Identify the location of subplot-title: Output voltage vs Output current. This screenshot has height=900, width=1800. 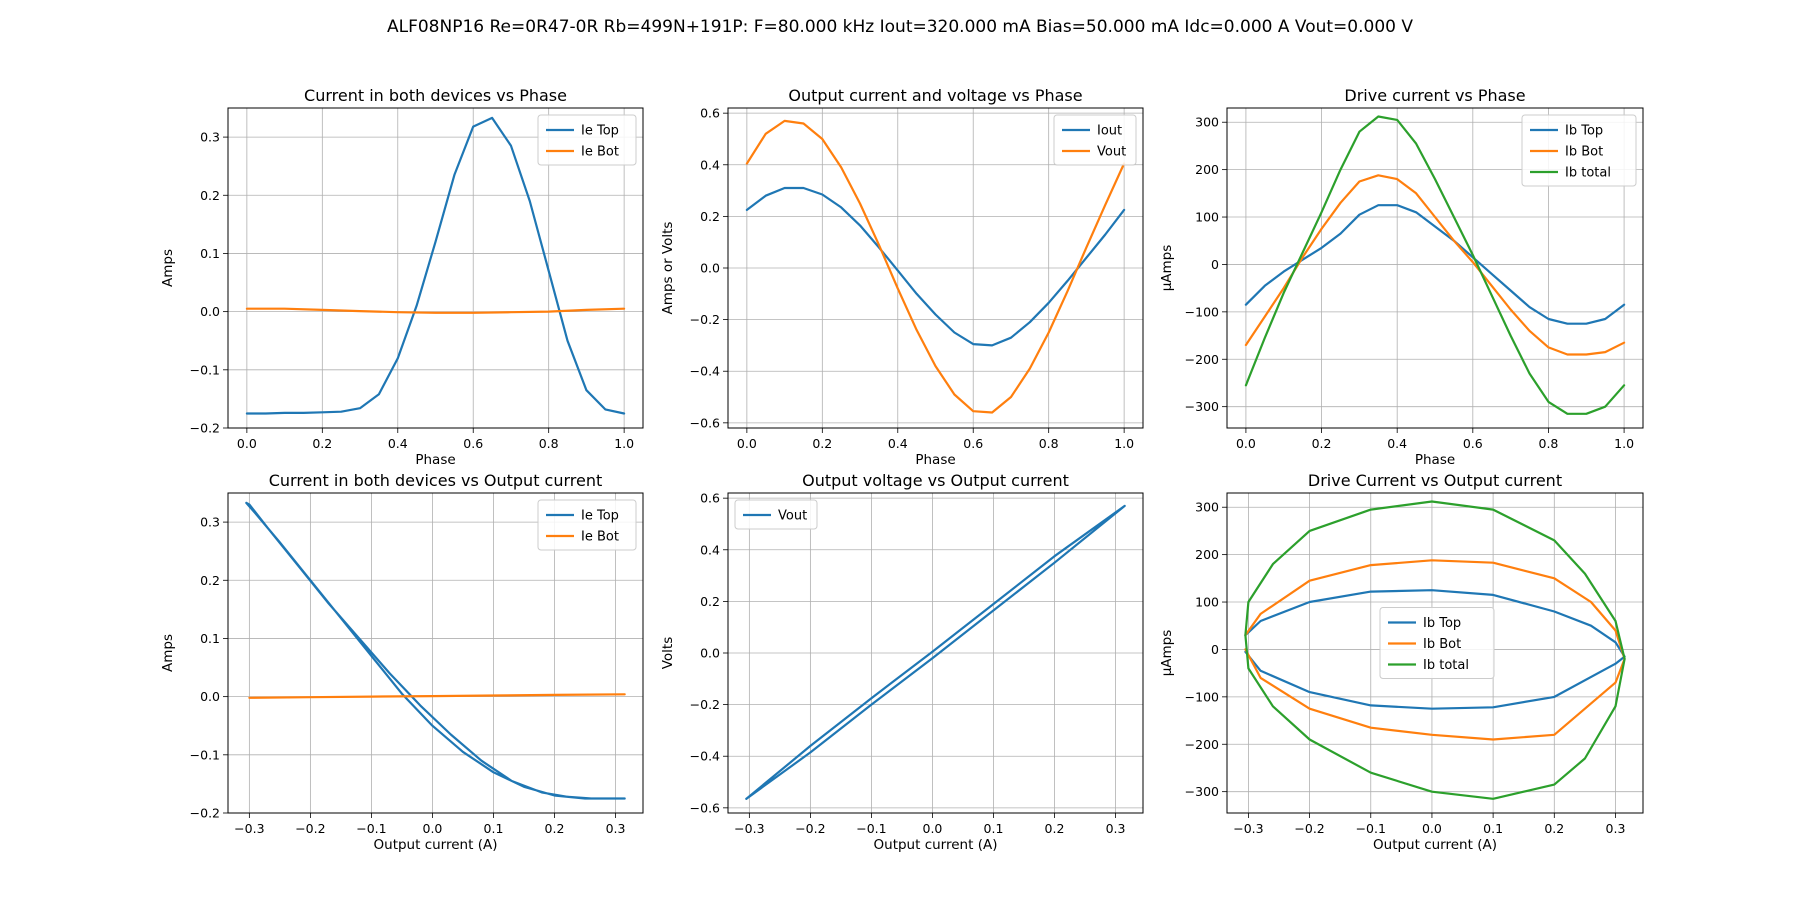
(935, 480).